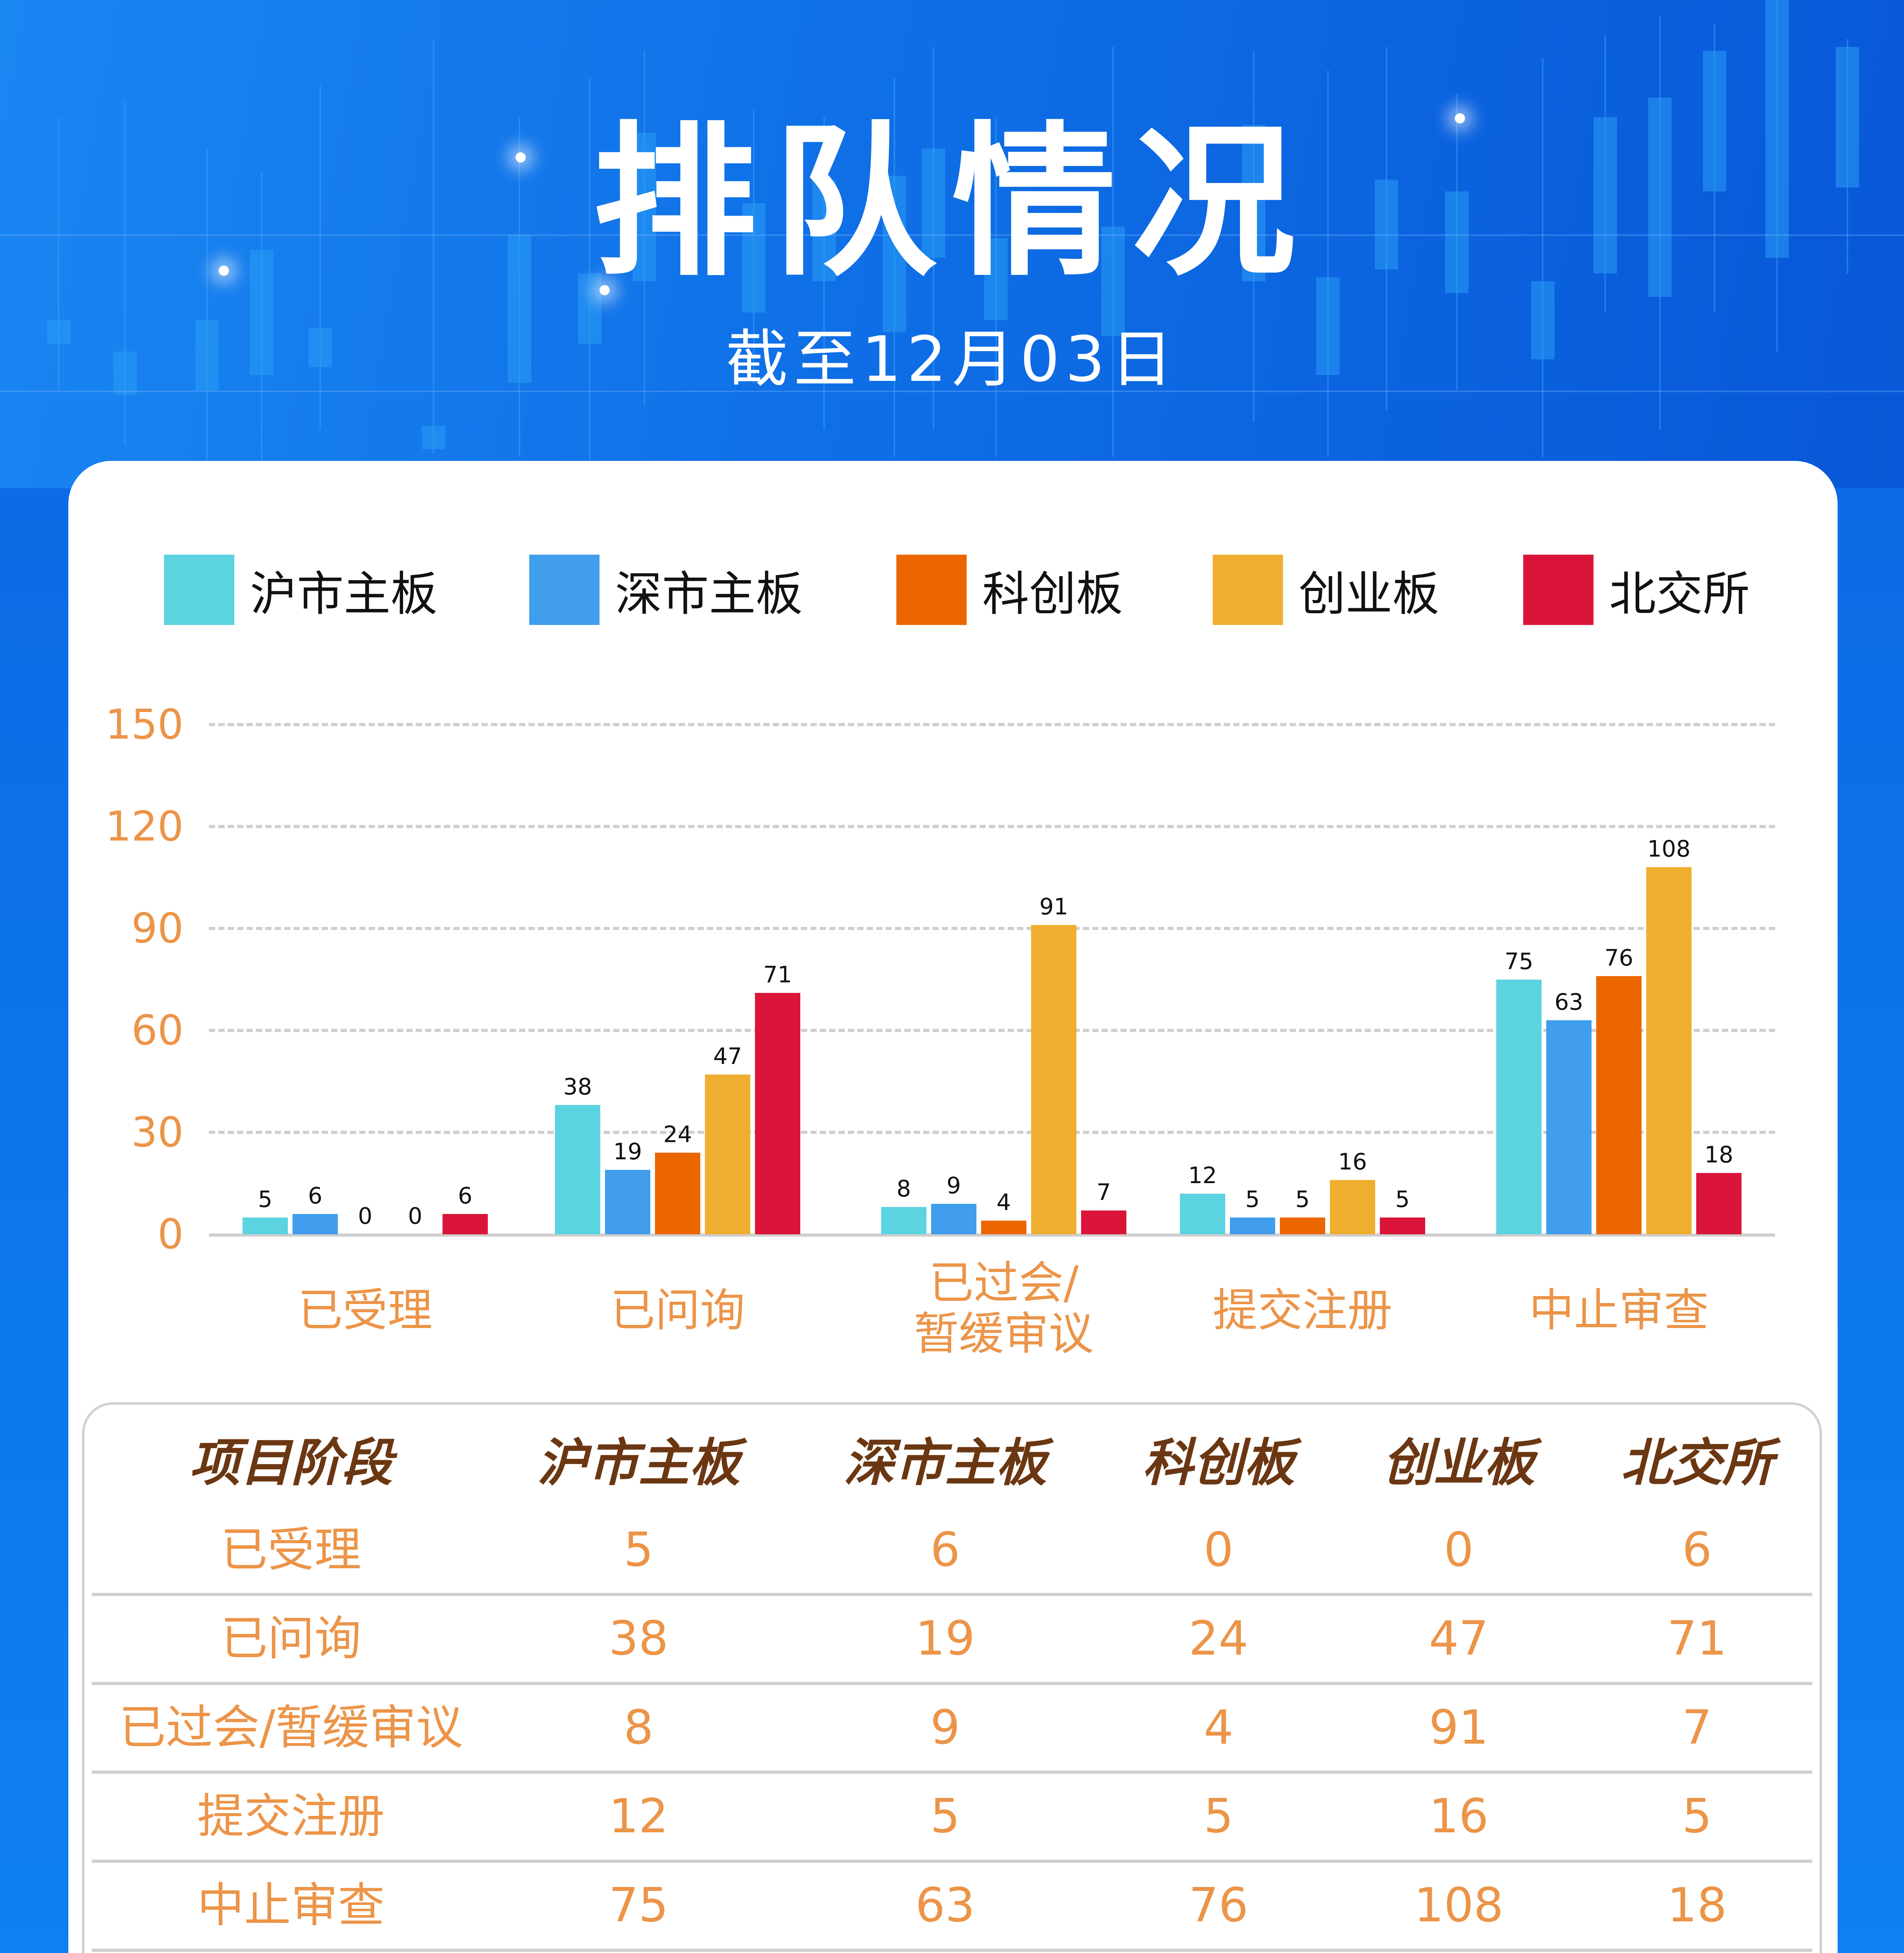  Describe the element at coordinates (224, 271) in the screenshot. I see `glow-dot` at that location.